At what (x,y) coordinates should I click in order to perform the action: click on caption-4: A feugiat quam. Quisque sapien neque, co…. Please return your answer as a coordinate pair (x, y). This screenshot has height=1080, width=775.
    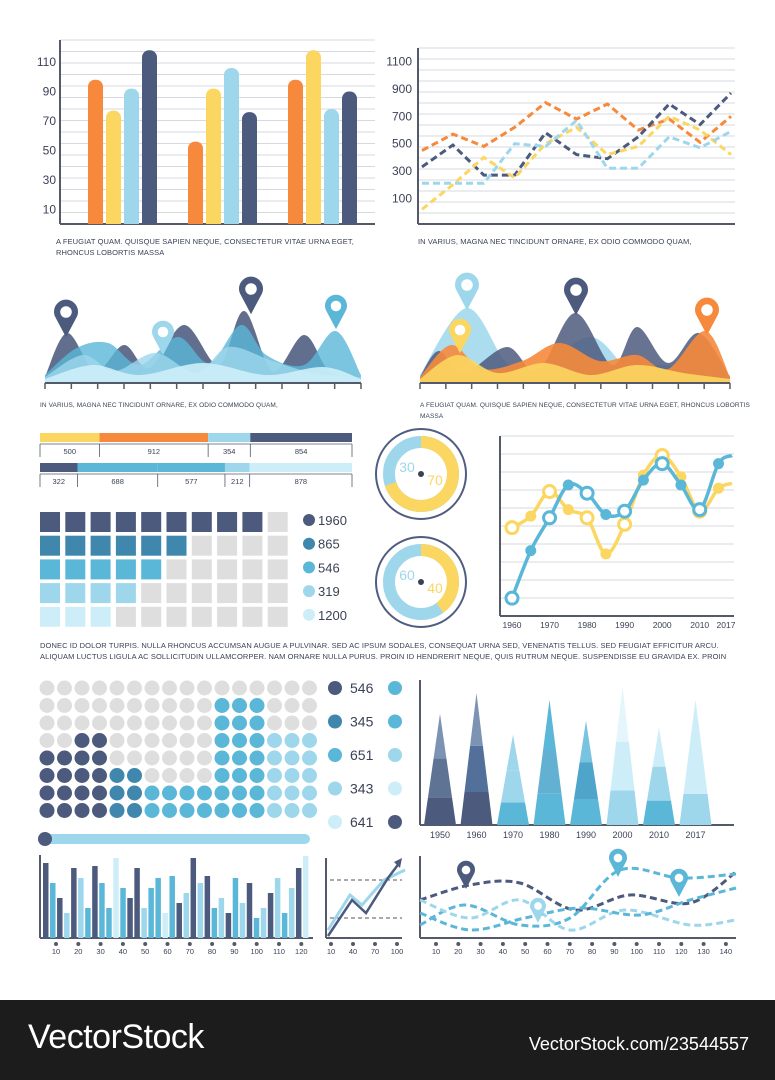
    Looking at the image, I should click on (585, 411).